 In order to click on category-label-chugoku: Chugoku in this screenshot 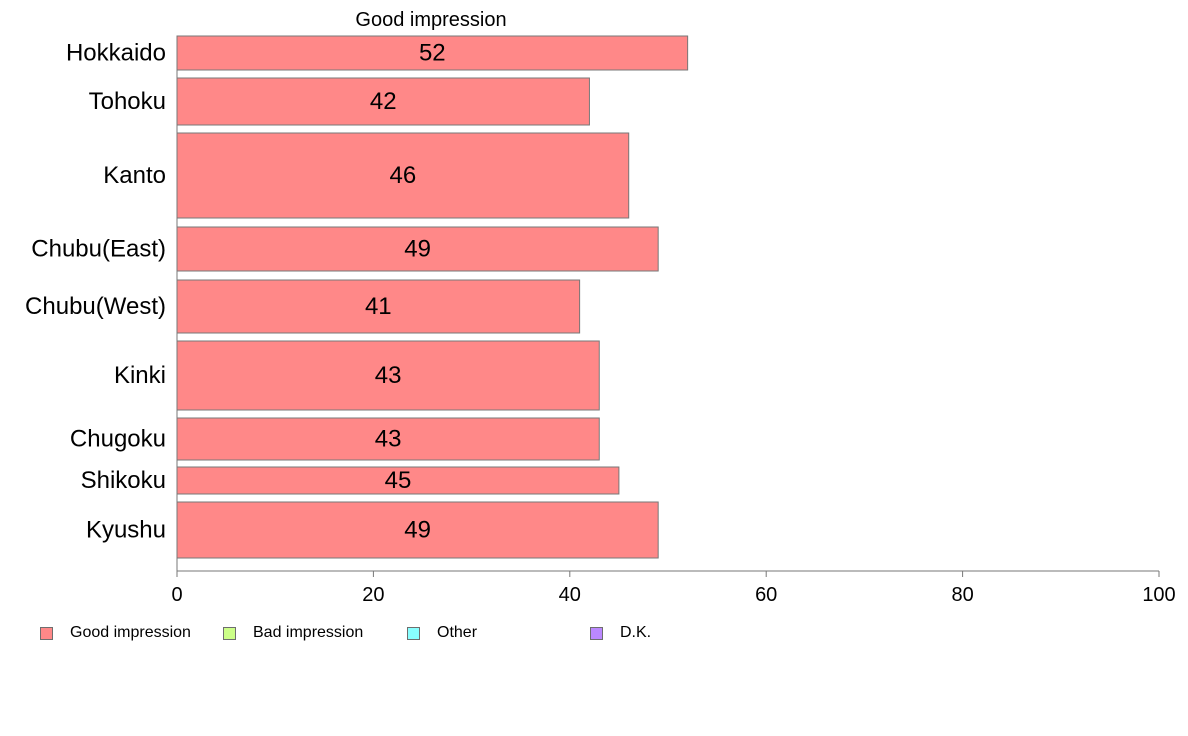, I will do `click(118, 439)`.